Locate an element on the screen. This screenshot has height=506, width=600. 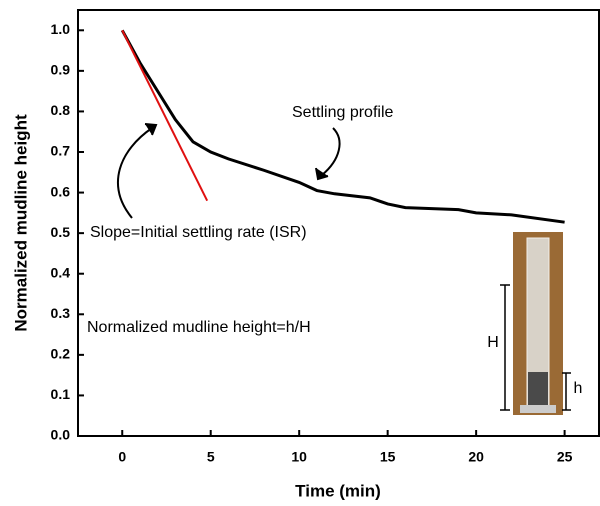
y-tick-label: 0.4 is located at coordinates (61, 272).